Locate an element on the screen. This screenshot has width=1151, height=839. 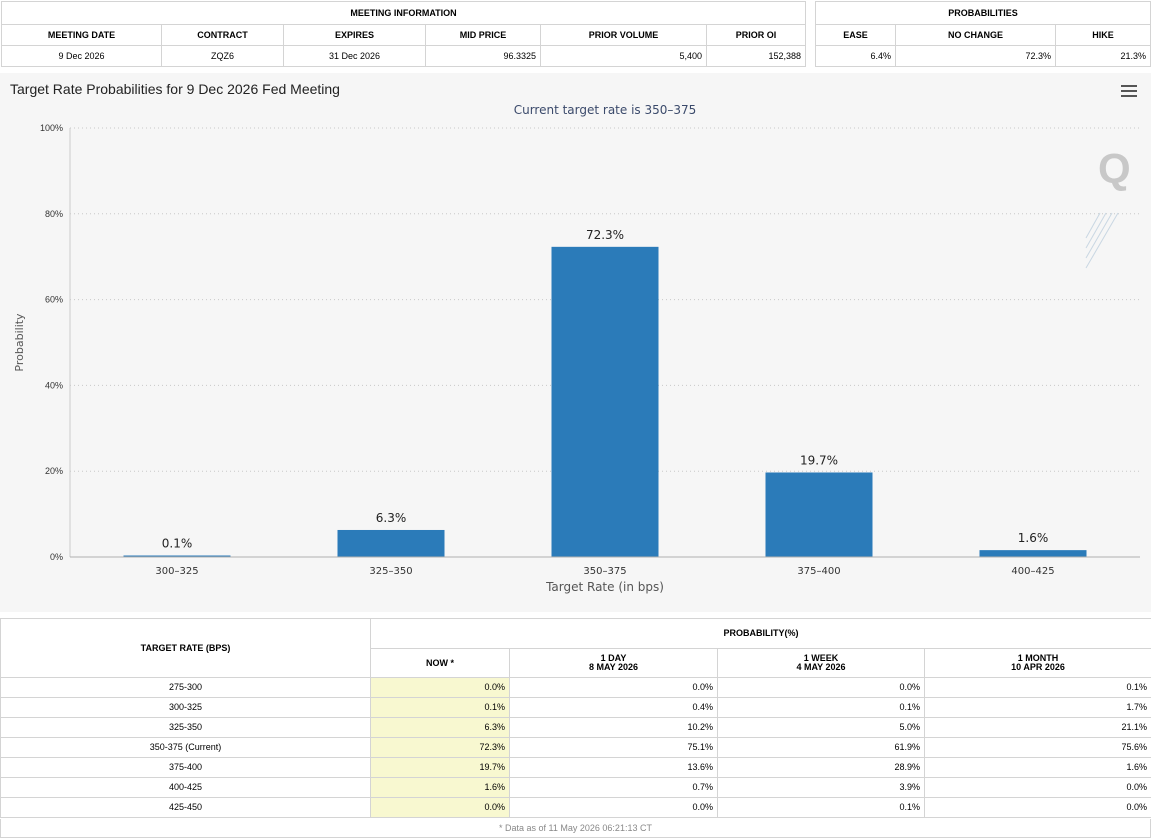
hamburger-menu-icon is located at coordinates (1129, 91).